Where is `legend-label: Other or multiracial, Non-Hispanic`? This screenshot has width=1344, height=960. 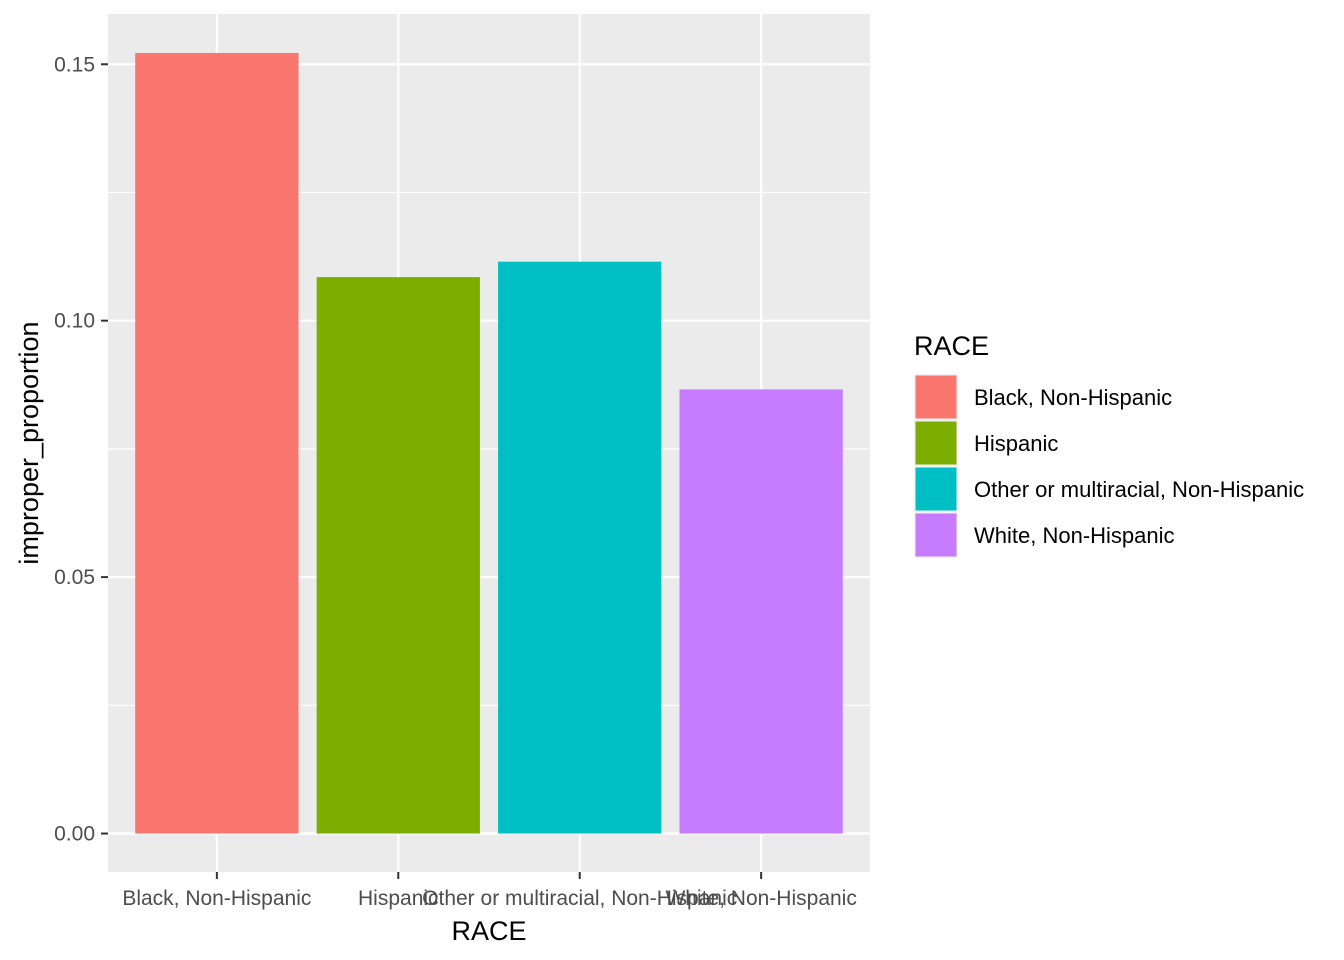
legend-label: Other or multiracial, Non-Hispanic is located at coordinates (1139, 489).